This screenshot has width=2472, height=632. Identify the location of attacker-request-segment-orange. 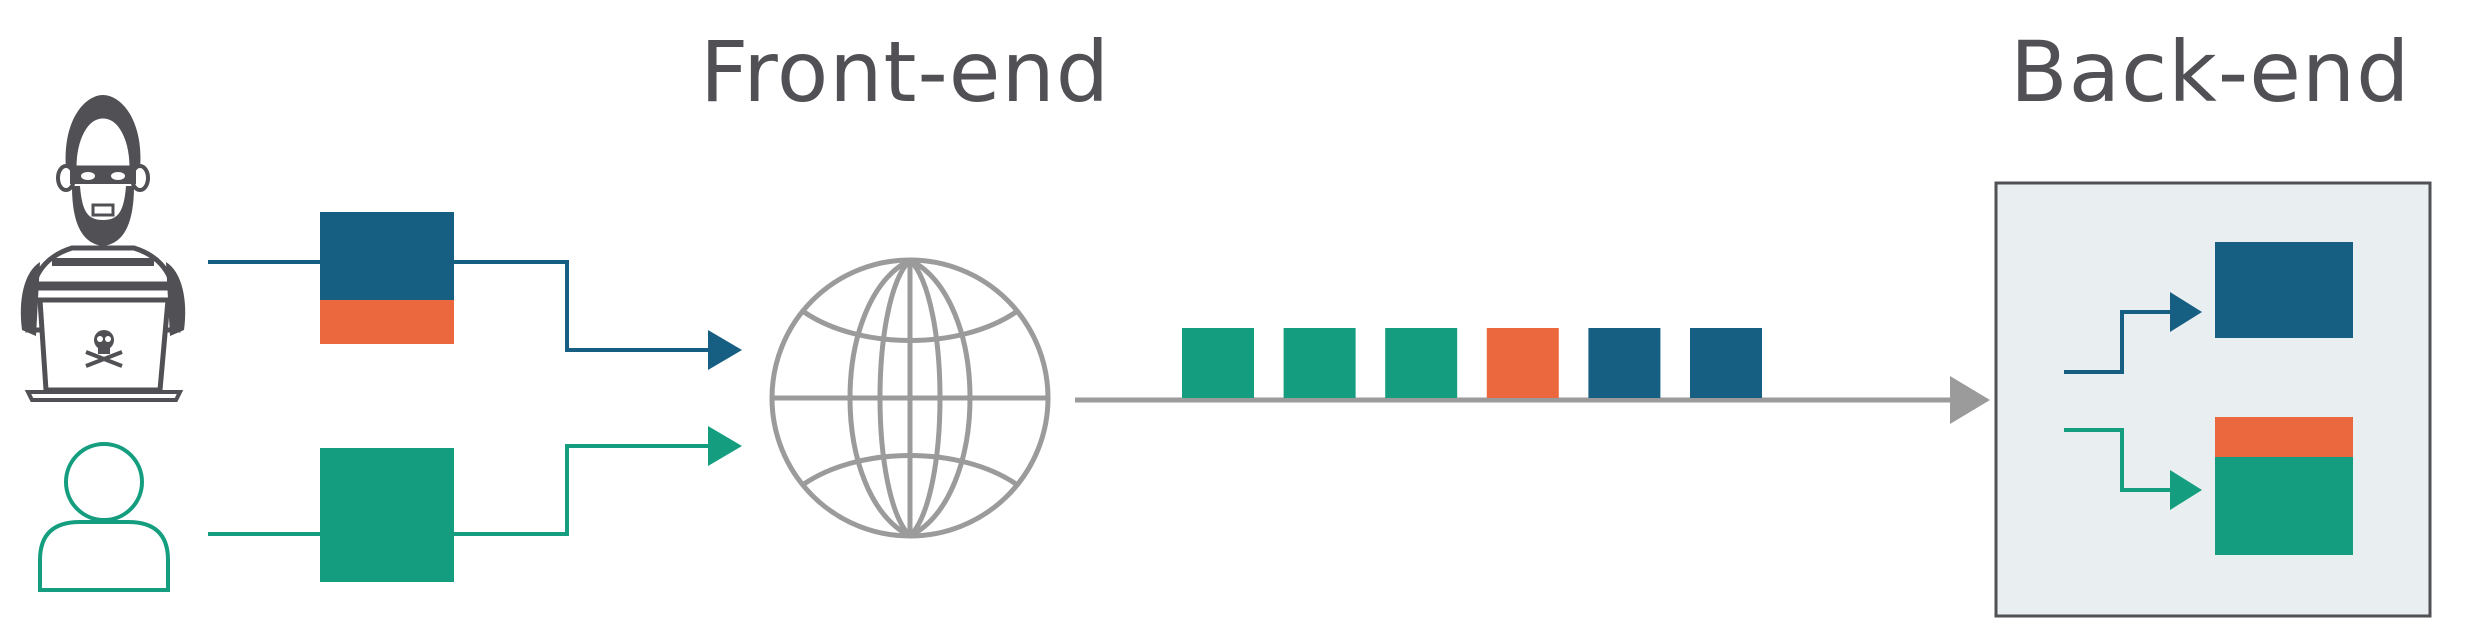
(387, 322).